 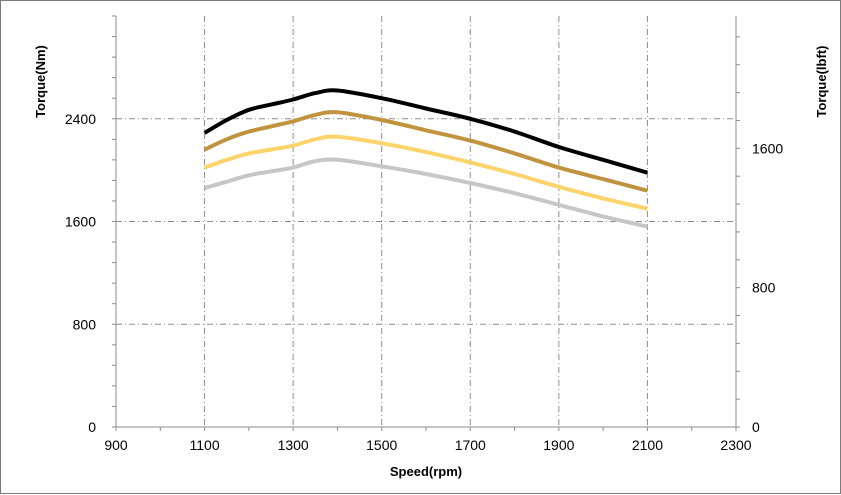 What do you see at coordinates (116, 445) in the screenshot?
I see `x-tick-label: 900` at bounding box center [116, 445].